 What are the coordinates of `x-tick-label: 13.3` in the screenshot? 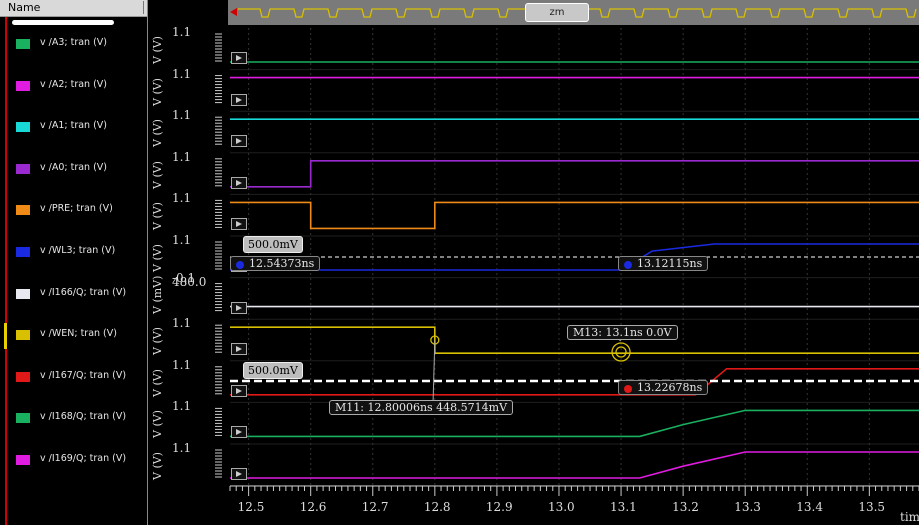 It's located at (747, 507).